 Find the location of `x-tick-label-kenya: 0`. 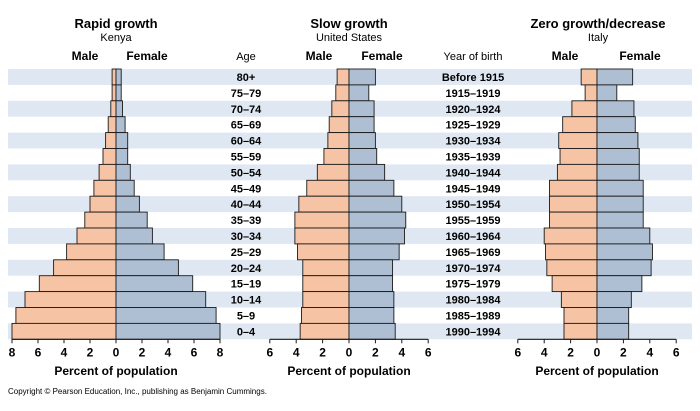

x-tick-label-kenya: 0 is located at coordinates (116, 352).